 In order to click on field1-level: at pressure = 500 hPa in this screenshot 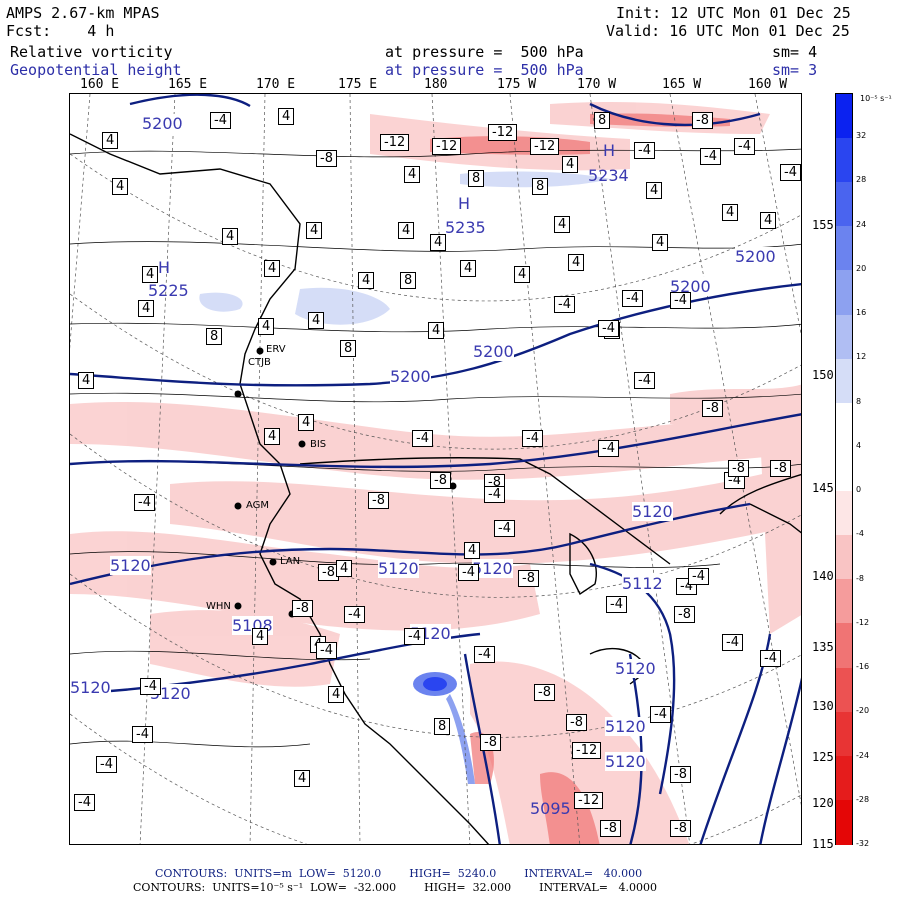, I will do `click(484, 52)`.